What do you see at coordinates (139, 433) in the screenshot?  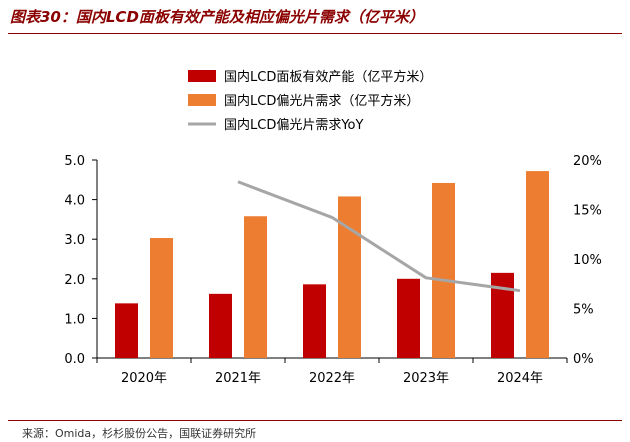 I see `source-note: 来源：Omida，杉杉股份公告，国联证券研究所` at bounding box center [139, 433].